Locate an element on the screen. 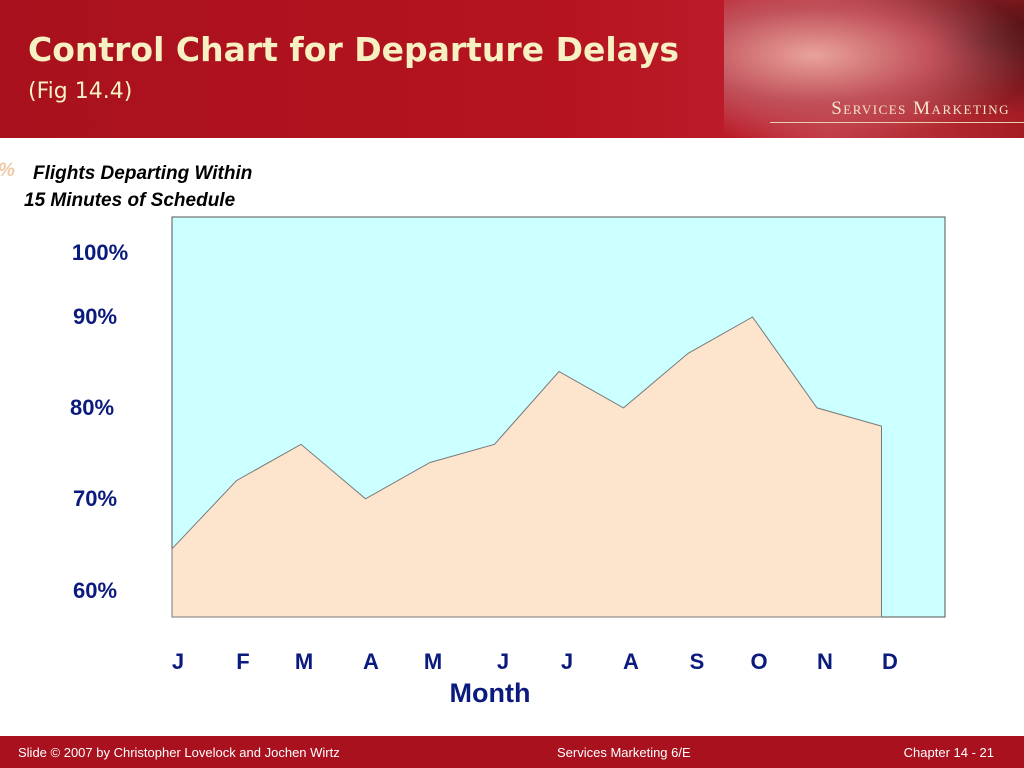 The image size is (1024, 768). brand-label: Services Marketing is located at coordinates (920, 108).